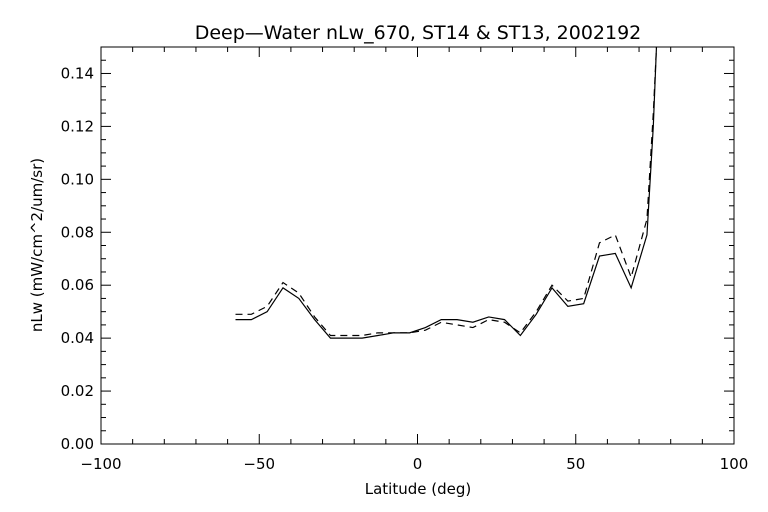 Image resolution: width=768 pixels, height=512 pixels. What do you see at coordinates (77, 232) in the screenshot?
I see `y-tick-label: 0.08` at bounding box center [77, 232].